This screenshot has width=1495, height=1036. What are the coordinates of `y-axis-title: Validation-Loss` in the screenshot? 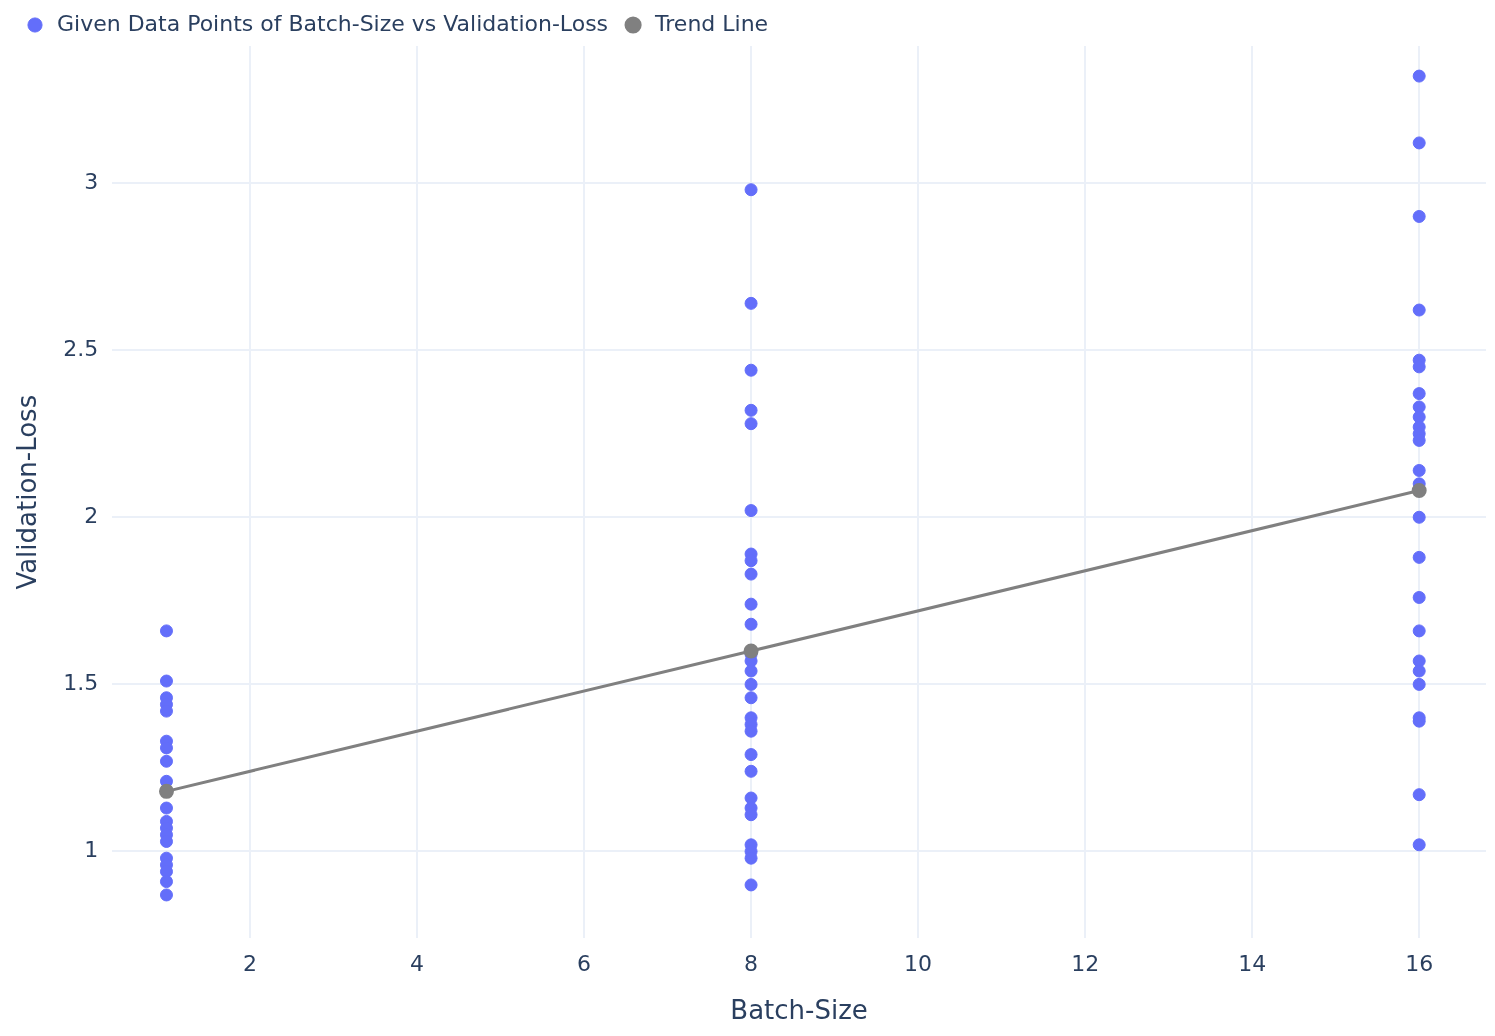 It's located at (27, 492).